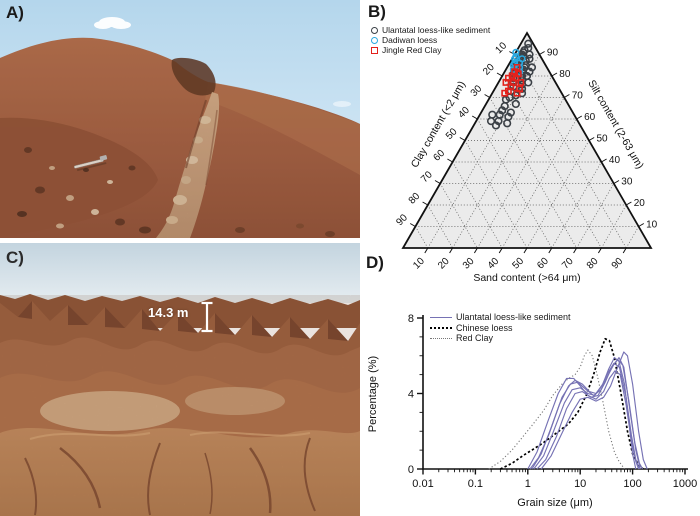  I want to click on legend-item-red-clay: Red Clay, so click(500, 338).